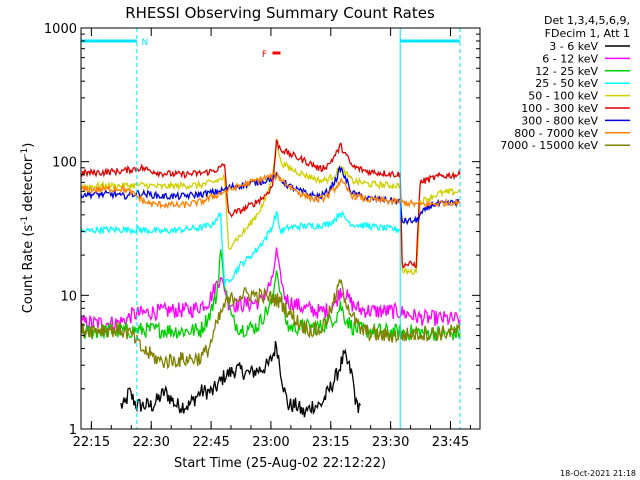  Describe the element at coordinates (210, 442) in the screenshot. I see `x-tick-label-2: 22:45` at that location.